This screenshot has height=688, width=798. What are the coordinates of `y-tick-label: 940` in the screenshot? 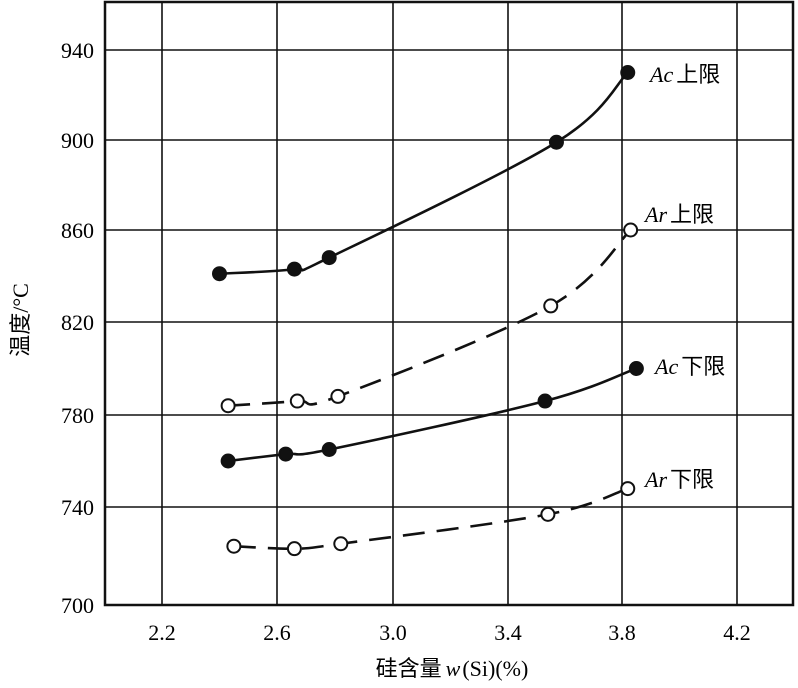 It's located at (77, 50).